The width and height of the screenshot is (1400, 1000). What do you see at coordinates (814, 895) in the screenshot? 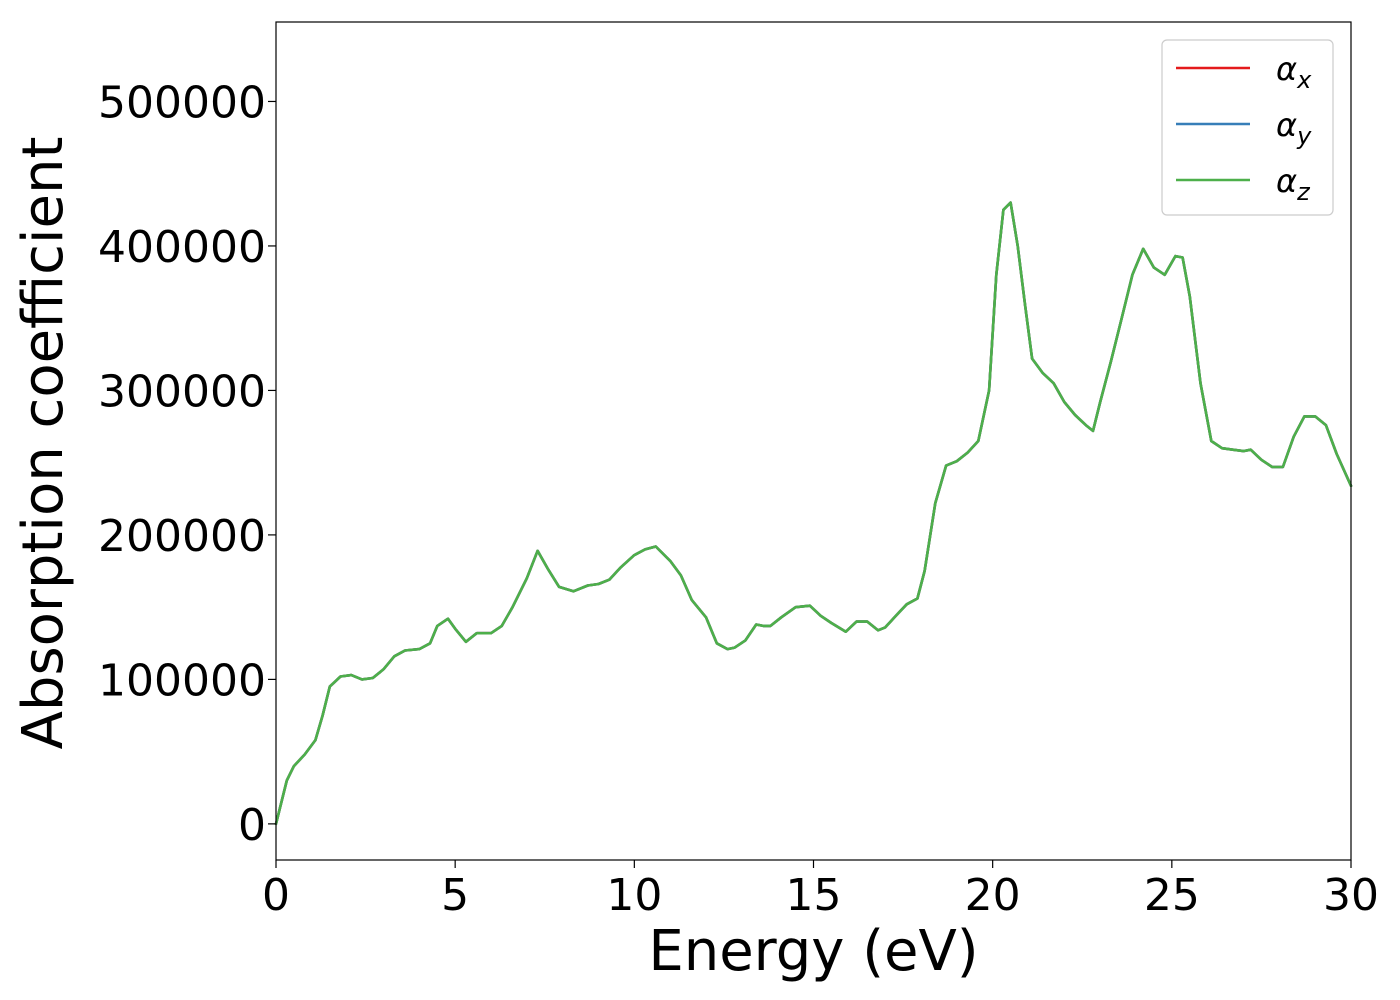
I see `x-tick-label: 15` at bounding box center [814, 895].